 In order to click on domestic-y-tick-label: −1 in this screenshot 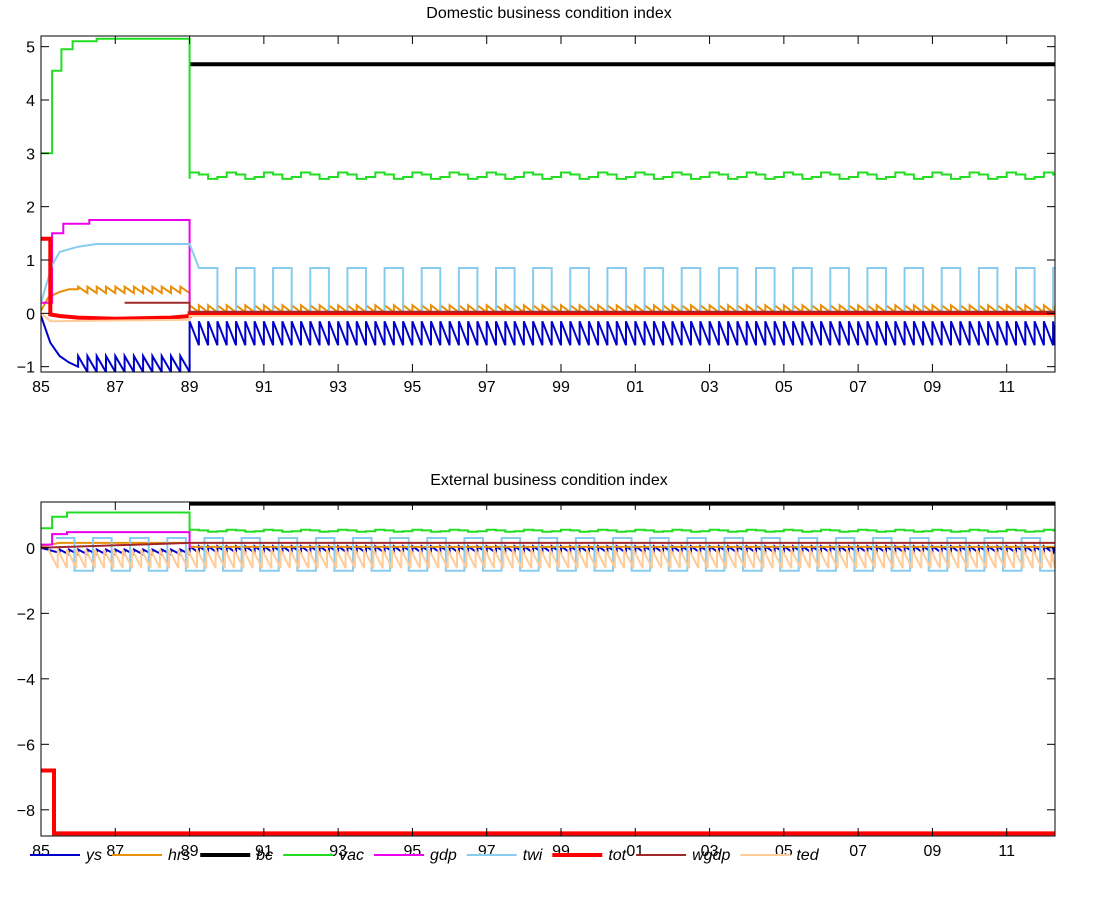, I will do `click(26, 368)`.